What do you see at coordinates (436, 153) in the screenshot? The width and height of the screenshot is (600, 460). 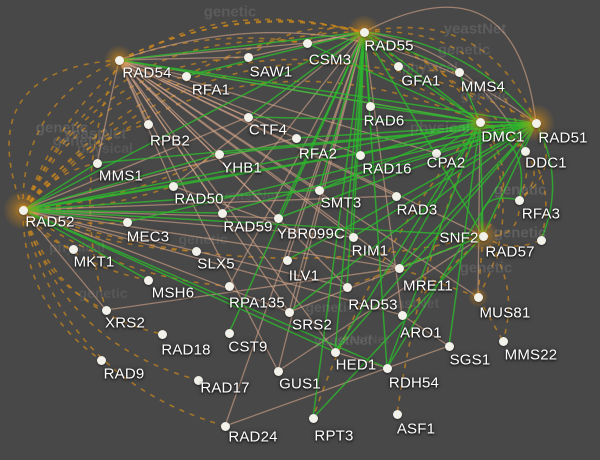 I see `node-CPA2` at bounding box center [436, 153].